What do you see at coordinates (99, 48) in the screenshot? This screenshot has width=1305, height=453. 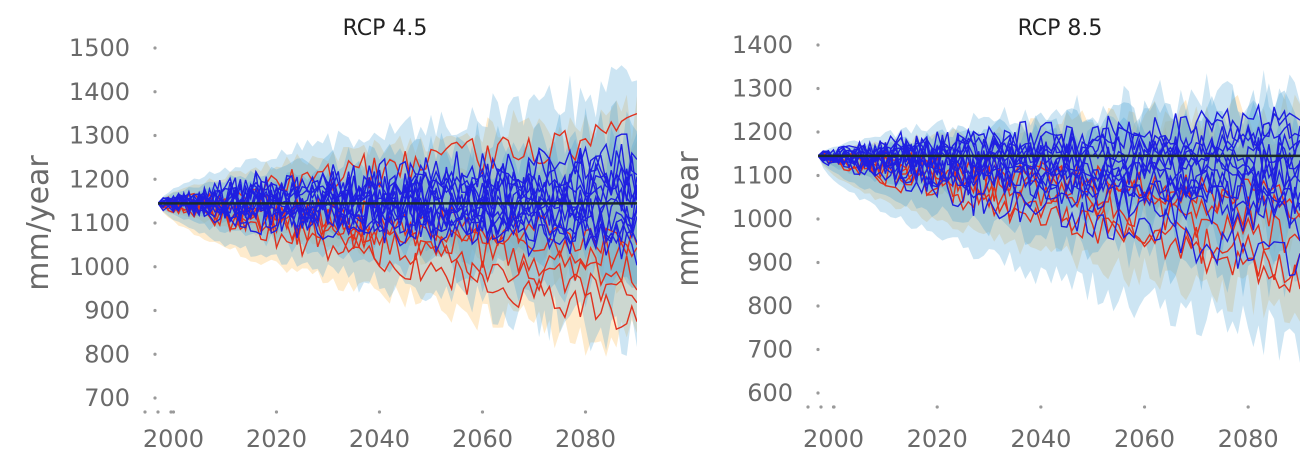 I see `y-tick-label: 1500` at bounding box center [99, 48].